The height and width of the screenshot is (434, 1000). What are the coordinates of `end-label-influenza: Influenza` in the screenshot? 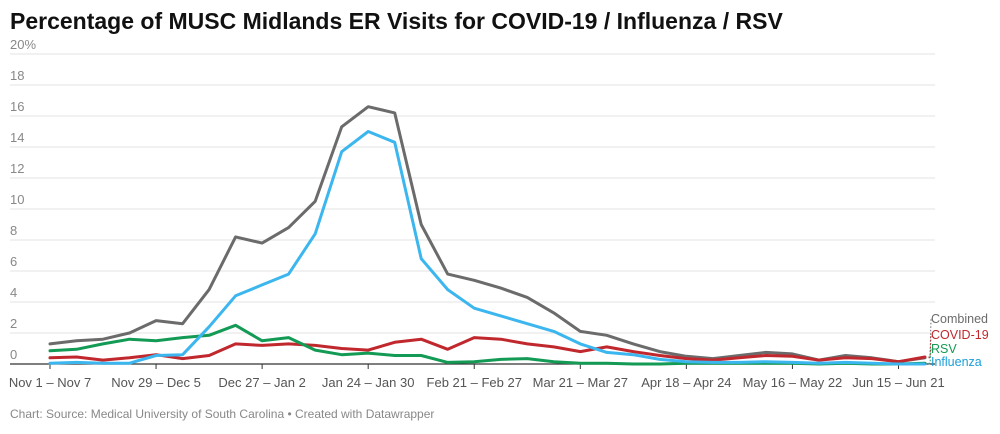 It's located at (956, 362).